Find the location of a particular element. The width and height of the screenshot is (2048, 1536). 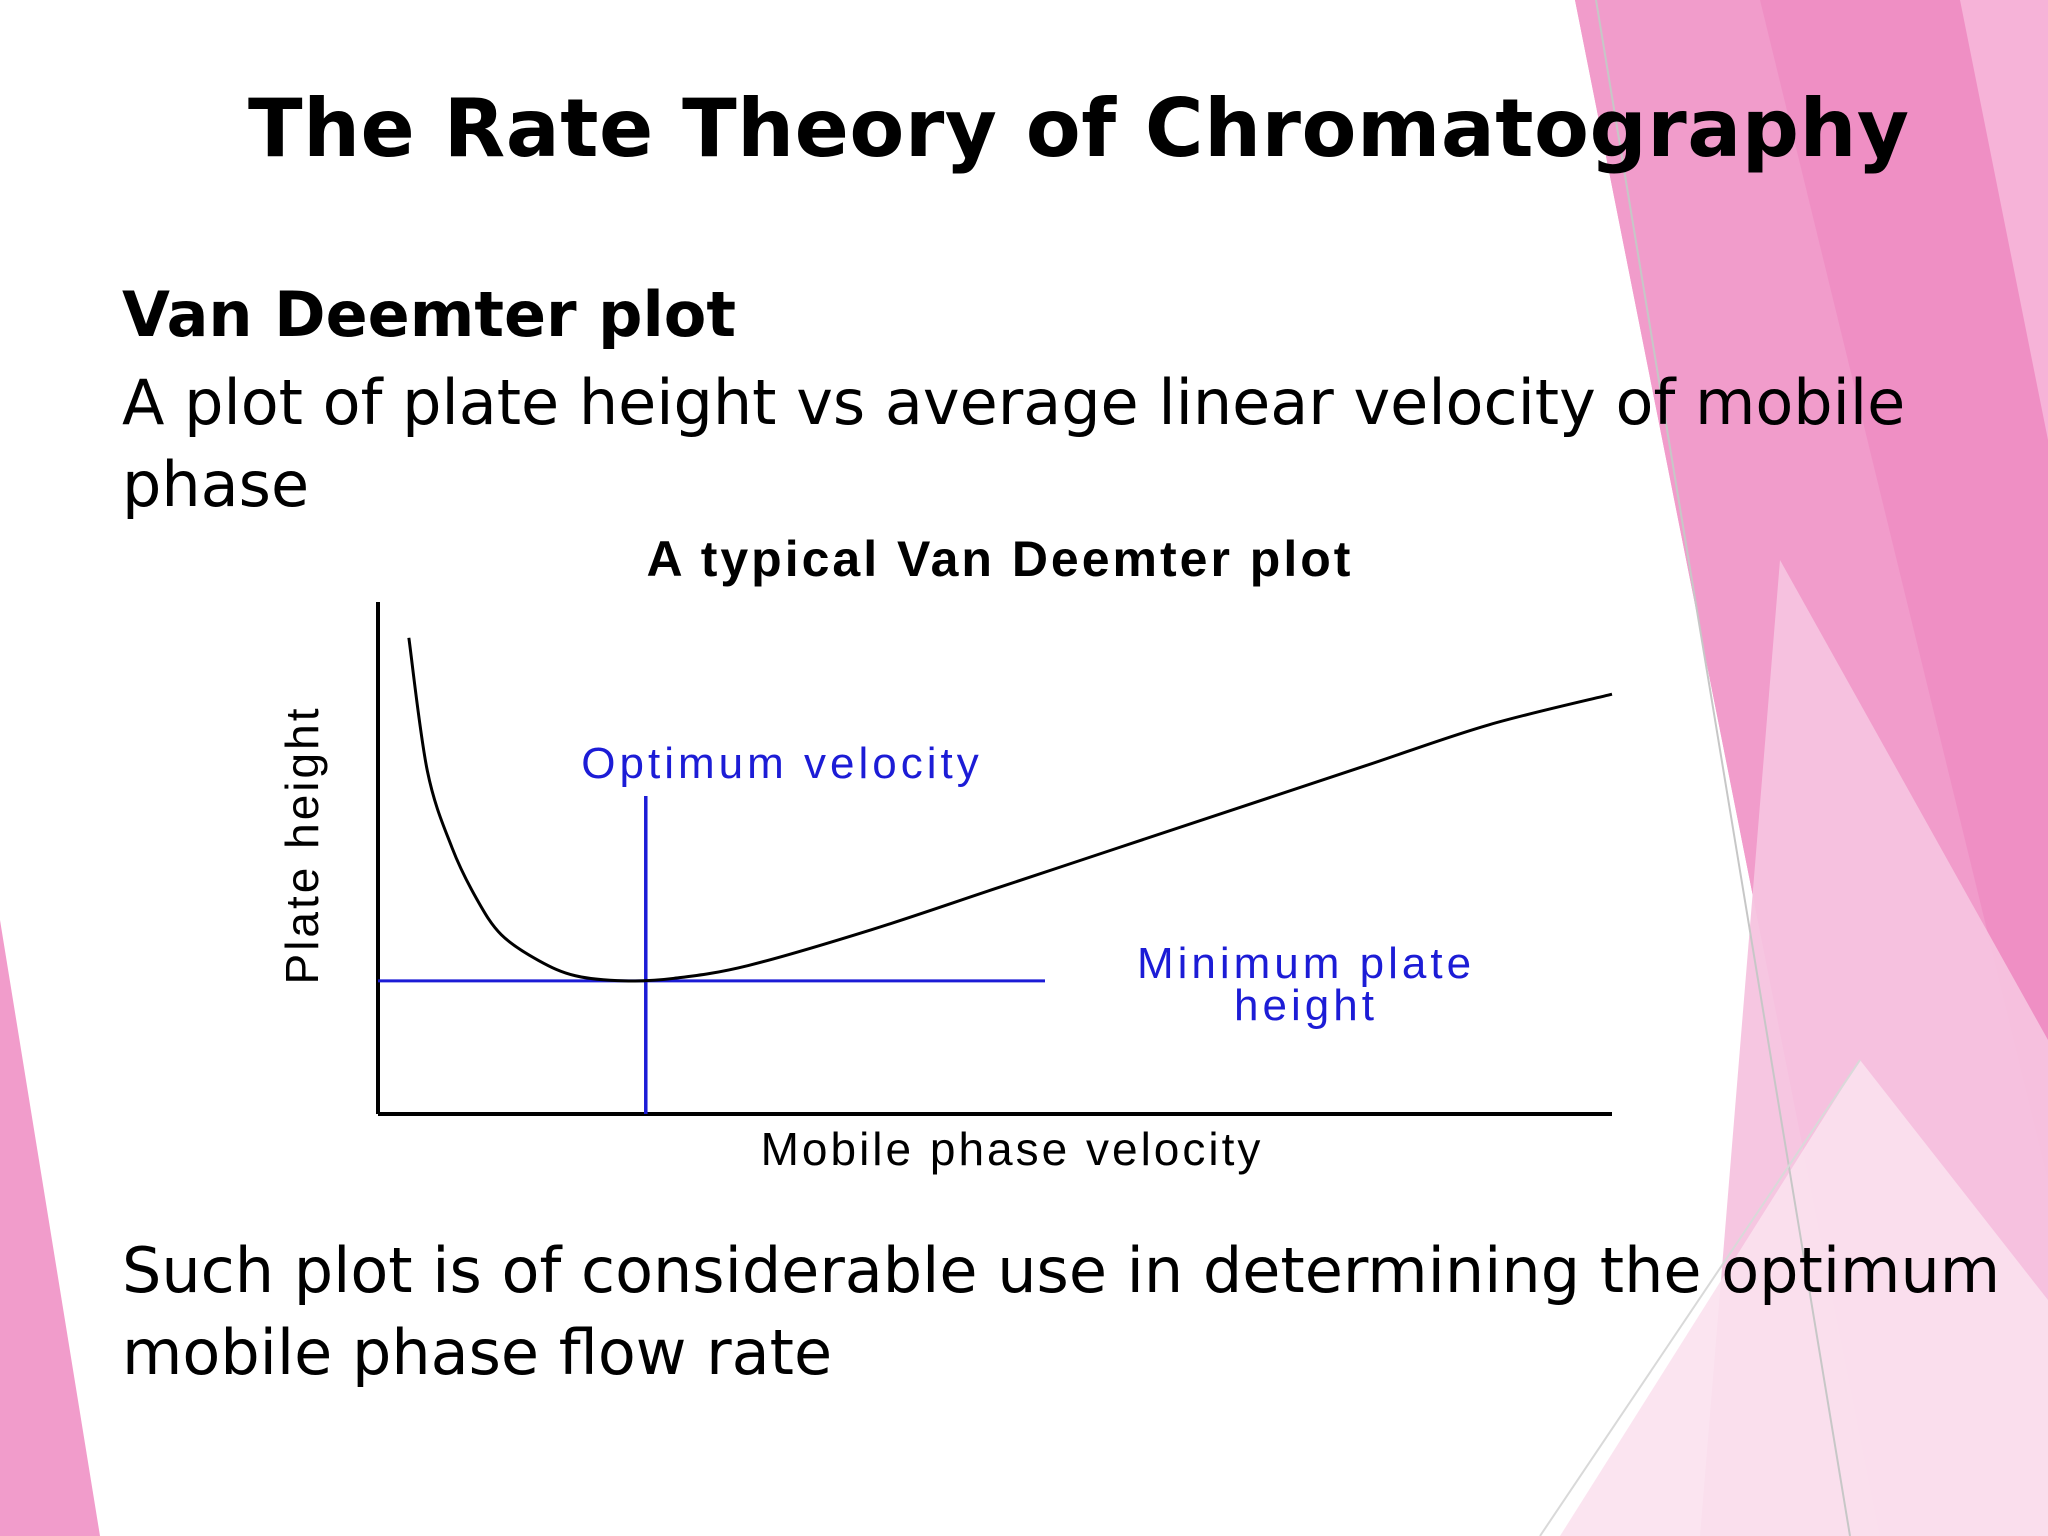

minimum-plate-height-label-line2: height is located at coordinates (1306, 1005).